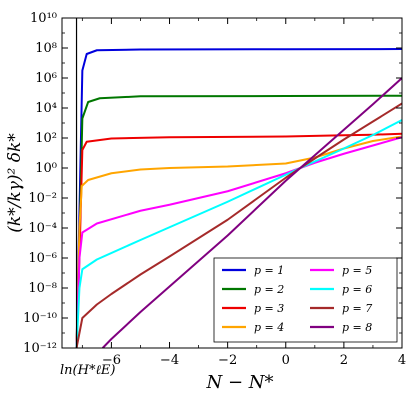 This screenshot has width=413, height=400. What do you see at coordinates (15, 183) in the screenshot?
I see `y-axis-label: (k*/kγ)² δk*` at bounding box center [15, 183].